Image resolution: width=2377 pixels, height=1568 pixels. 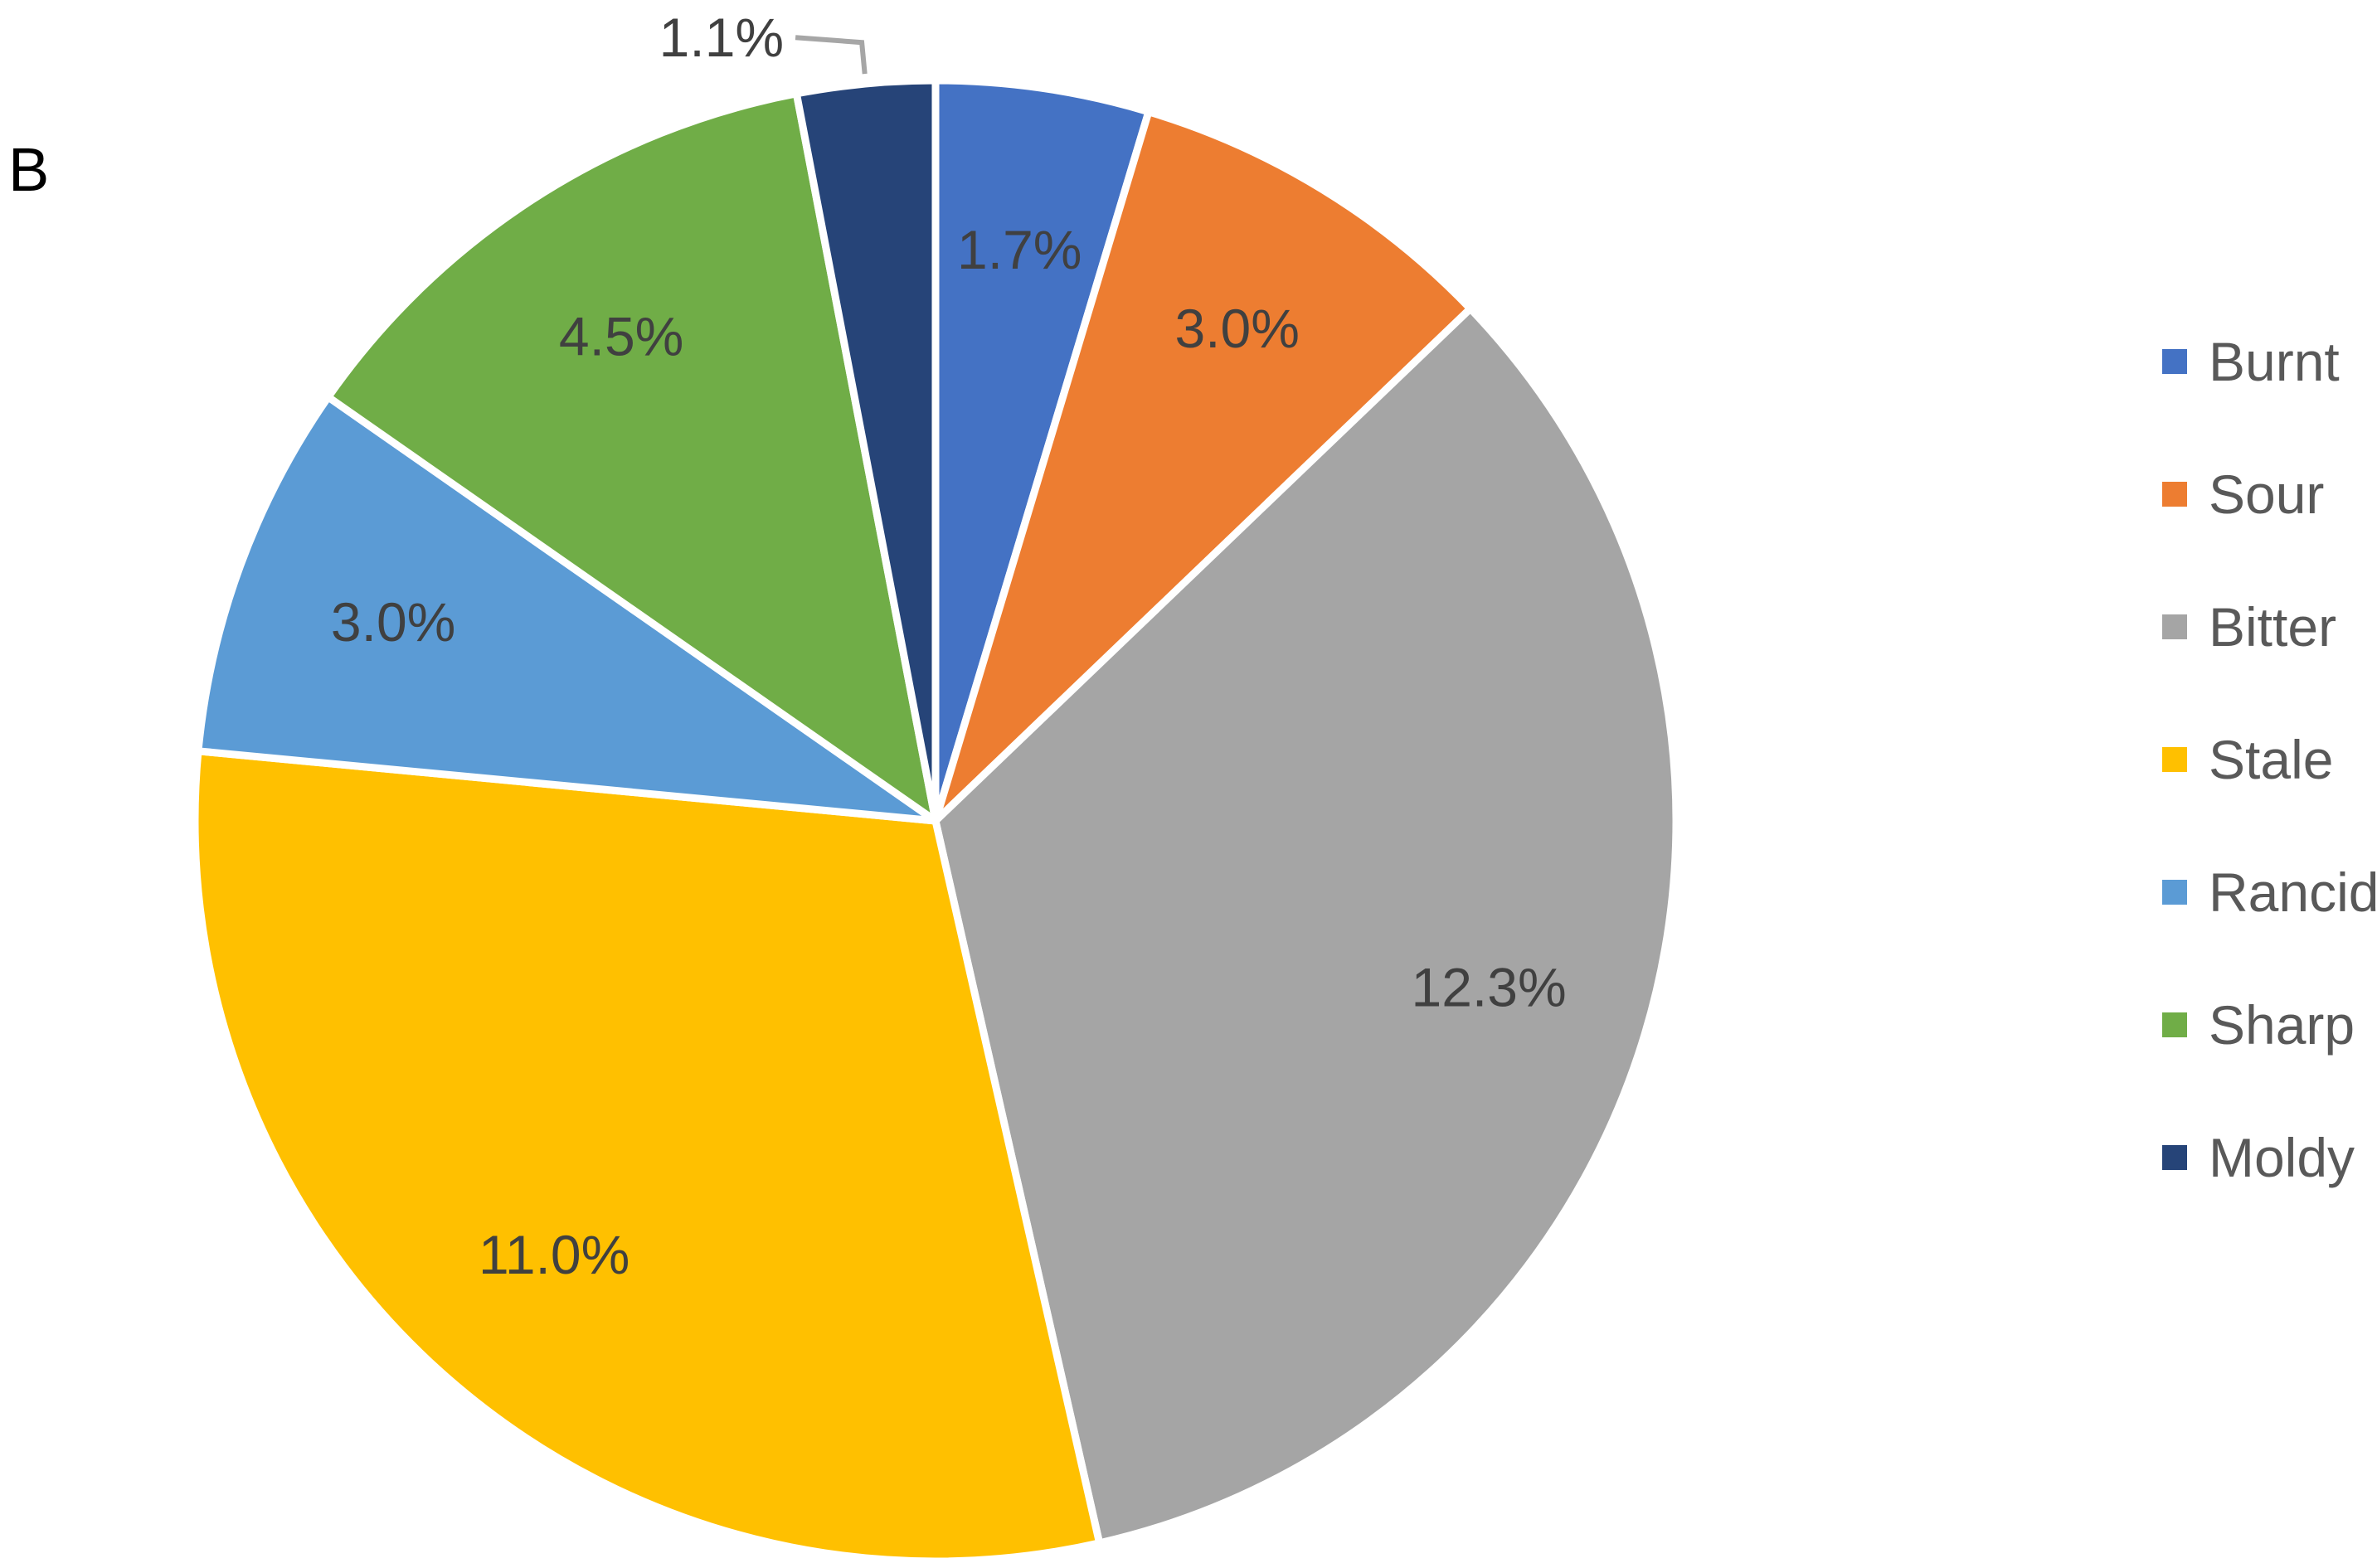 I want to click on legend-label-burnt: Burnt, so click(x=2274, y=361).